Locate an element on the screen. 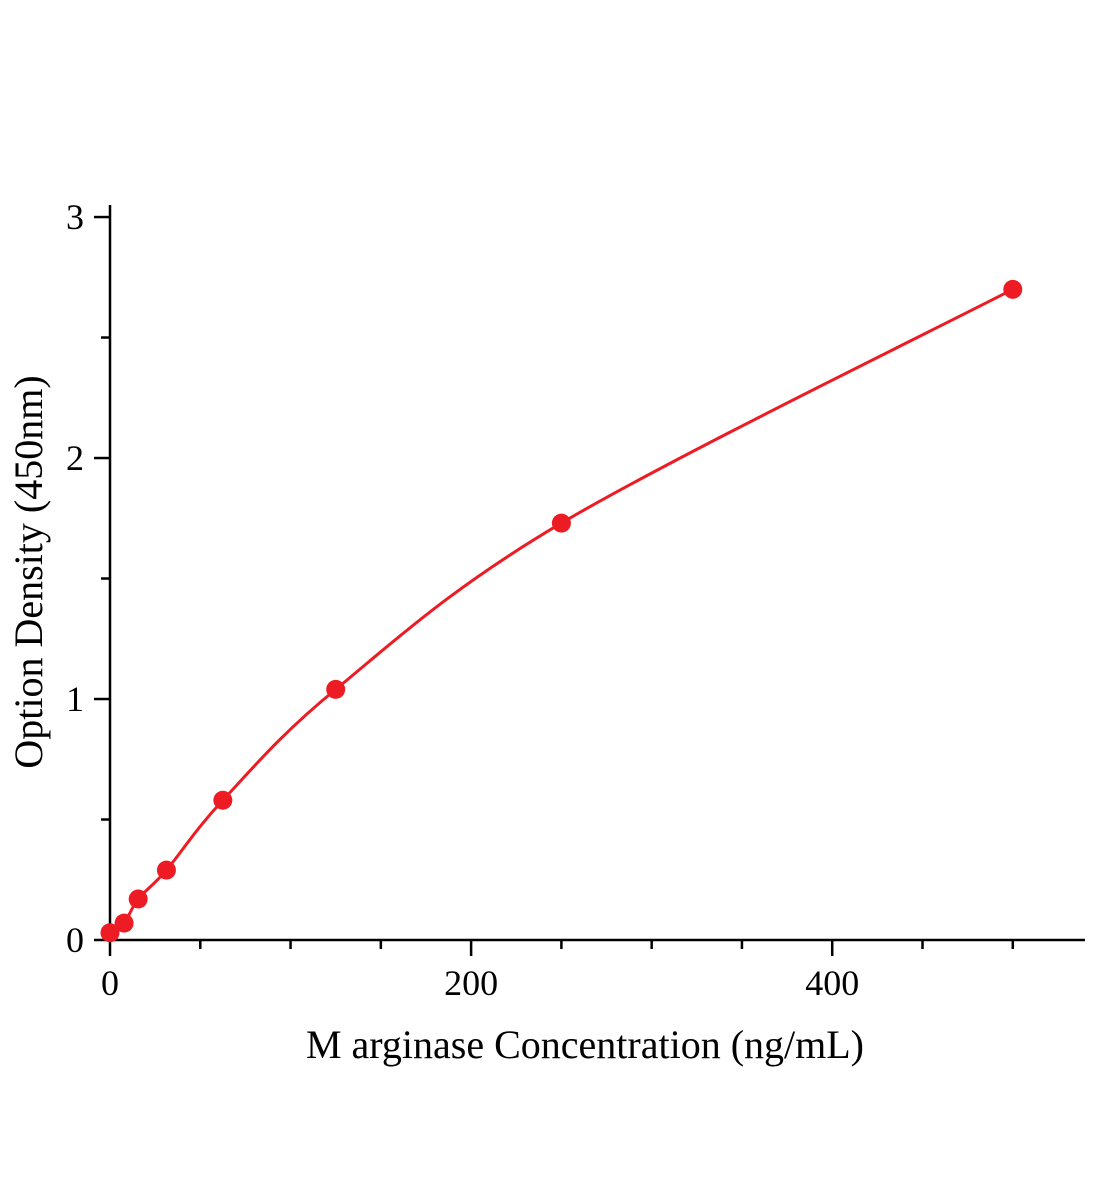  y-tick-label: 0 is located at coordinates (75, 940).